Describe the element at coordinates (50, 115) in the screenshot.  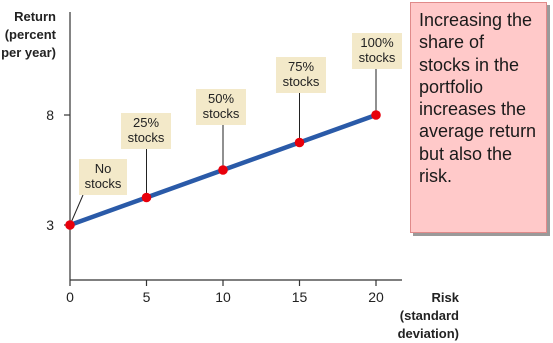
I see `y-tick-label: 8` at that location.